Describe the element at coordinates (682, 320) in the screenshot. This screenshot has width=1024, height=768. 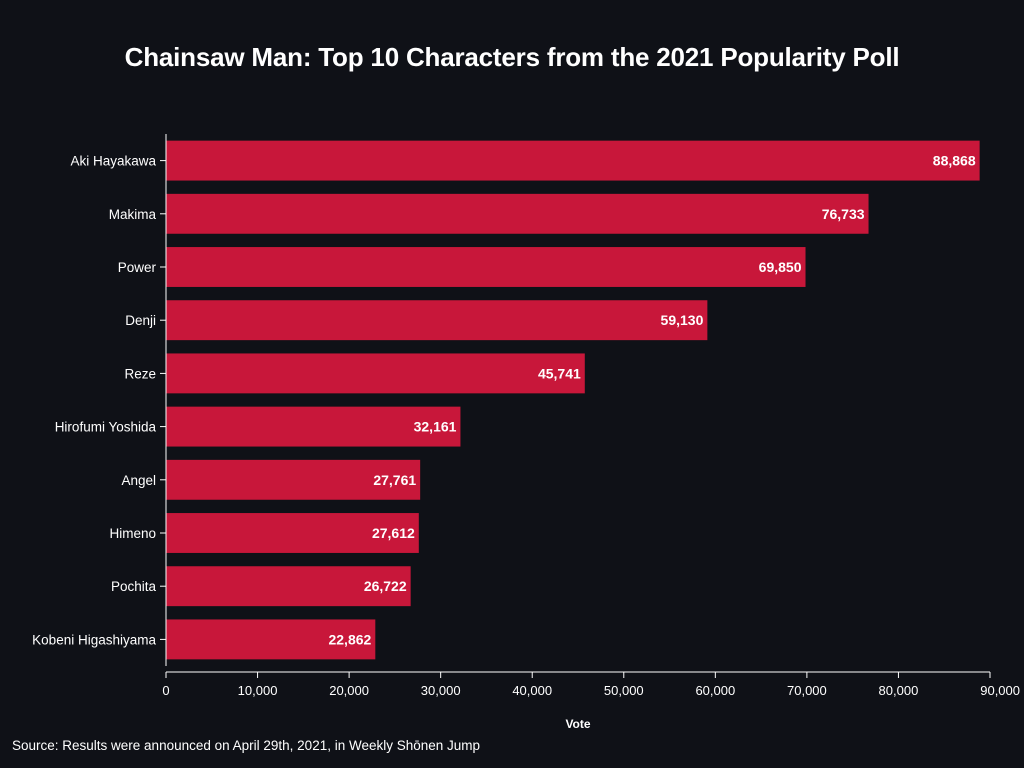
I see `bar-value-label: 59,130` at that location.